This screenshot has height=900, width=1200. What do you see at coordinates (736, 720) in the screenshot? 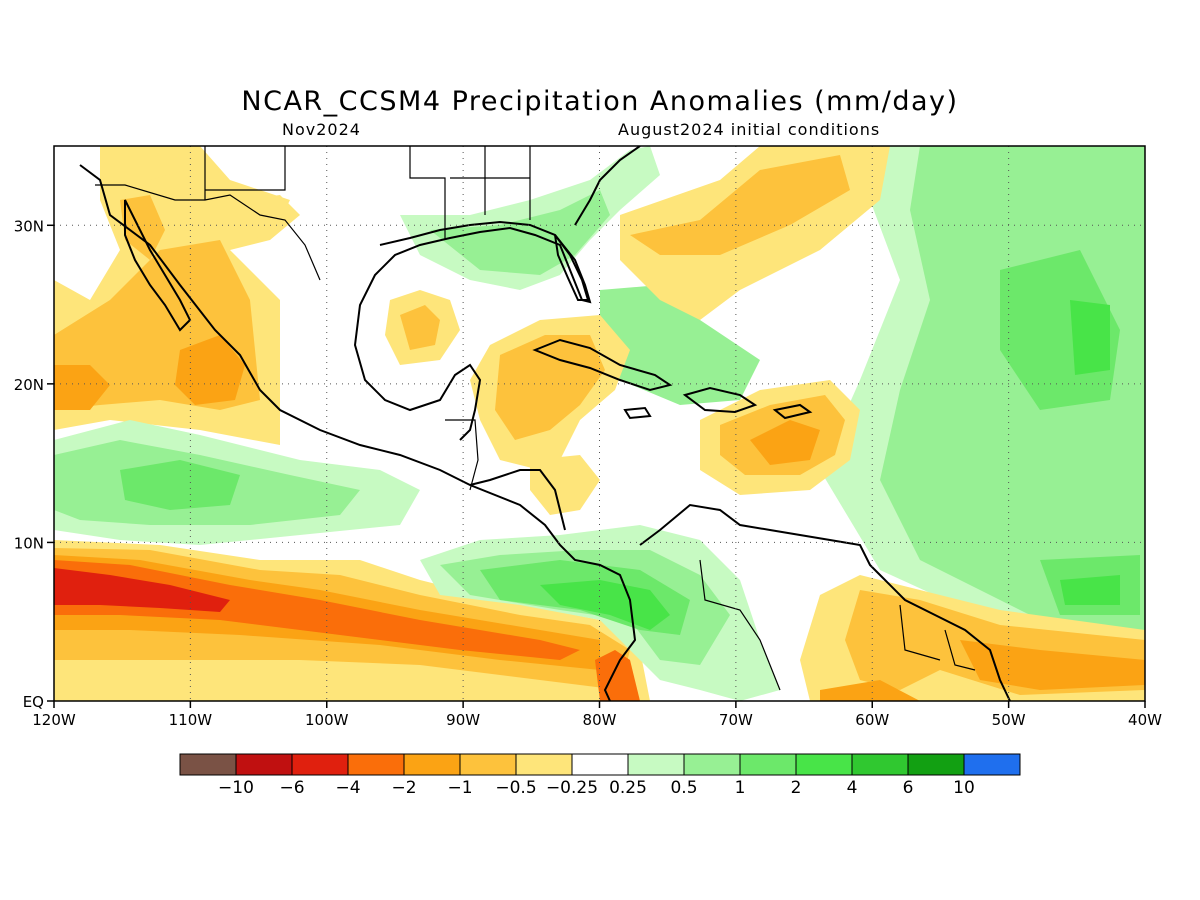
I see `lon-tick-label: 70W` at bounding box center [736, 720].